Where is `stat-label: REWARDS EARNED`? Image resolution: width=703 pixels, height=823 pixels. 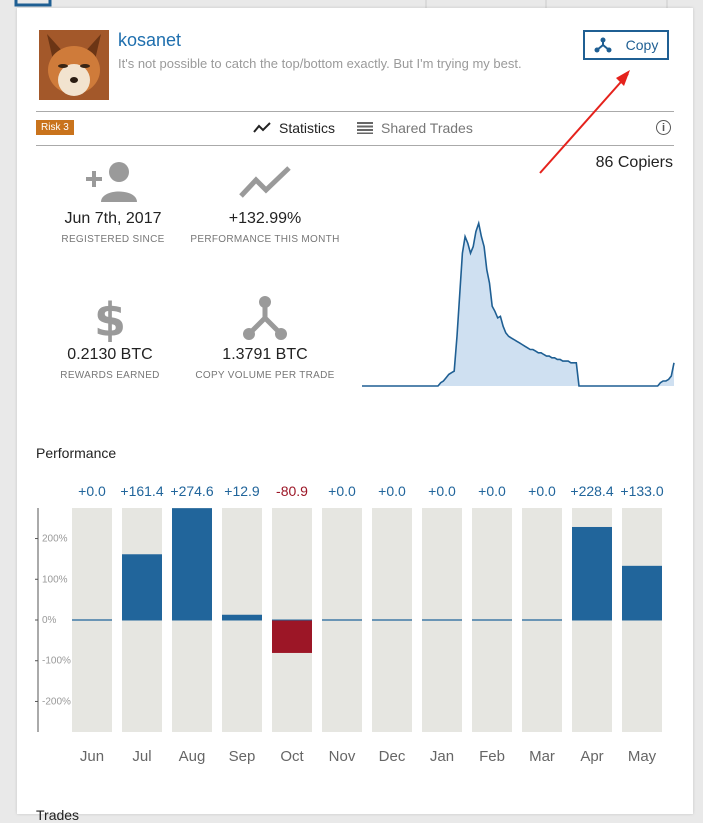
stat-label: REWARDS EARNED is located at coordinates (110, 375).